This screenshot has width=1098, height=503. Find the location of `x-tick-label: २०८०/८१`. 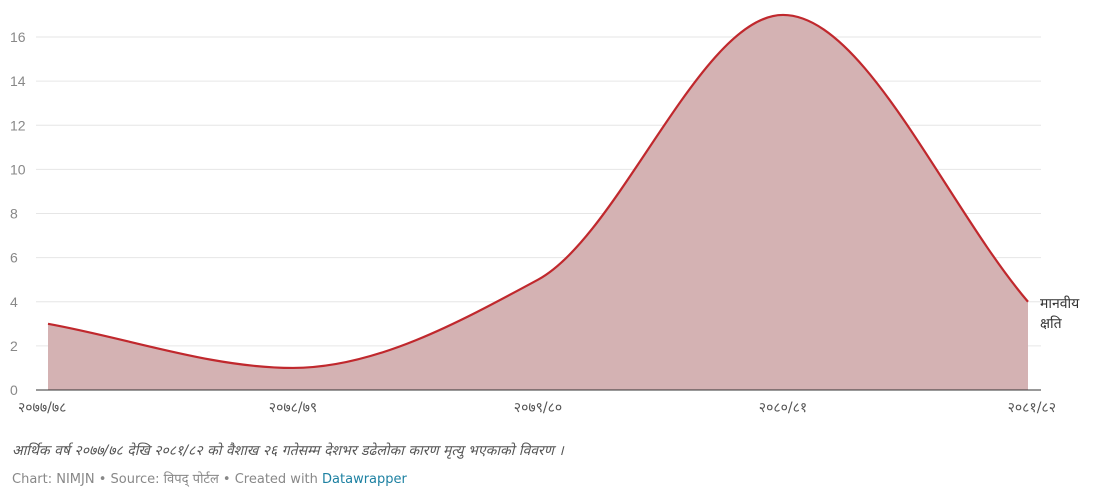

x-tick-label: २०८०/८१ is located at coordinates (783, 408).